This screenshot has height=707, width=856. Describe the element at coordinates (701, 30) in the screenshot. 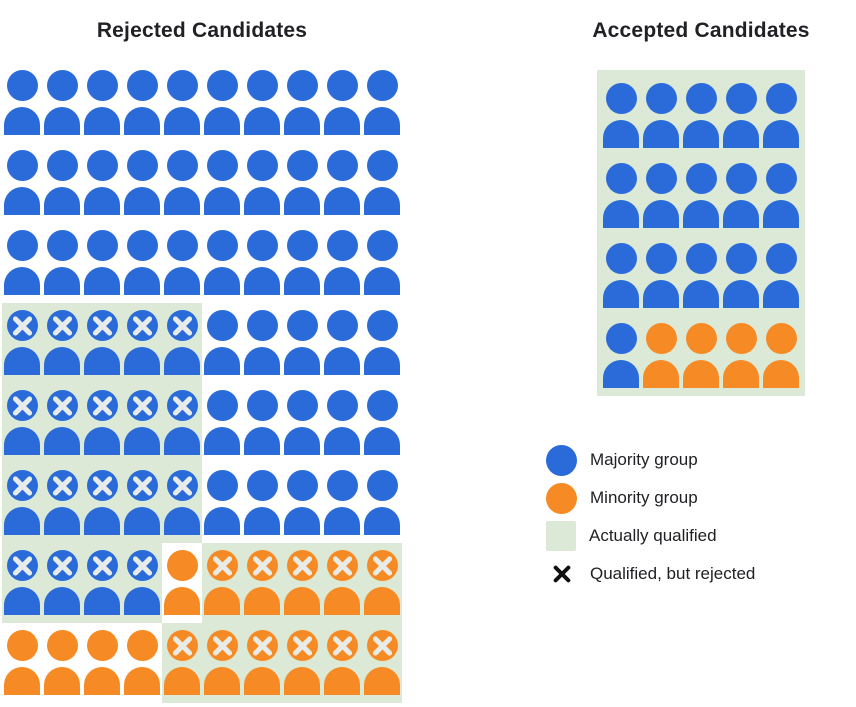

I see `accepted-panel-title: Accepted Candidates` at that location.